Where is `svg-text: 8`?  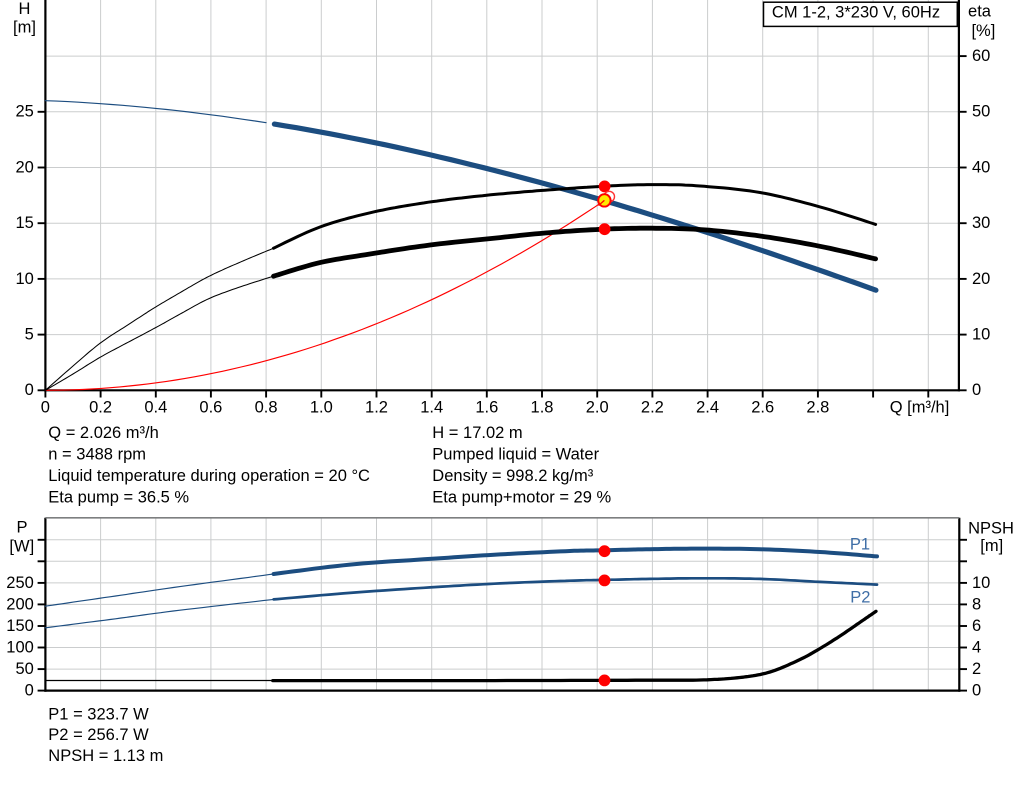 svg-text: 8 is located at coordinates (976, 604).